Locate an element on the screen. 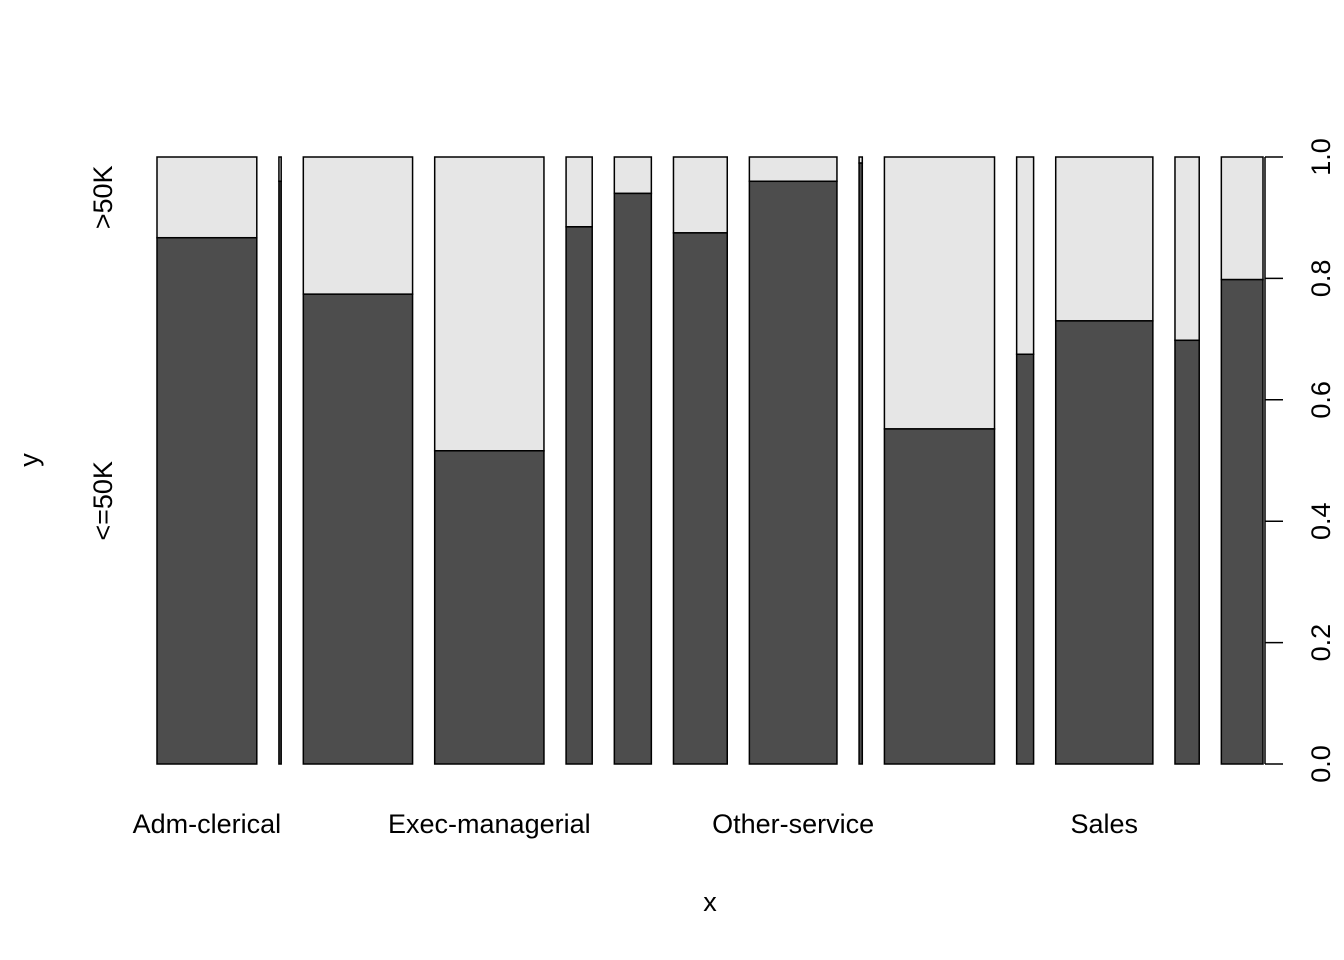 The image size is (1344, 960). x-tick-label: Exec-managerial is located at coordinates (489, 824).